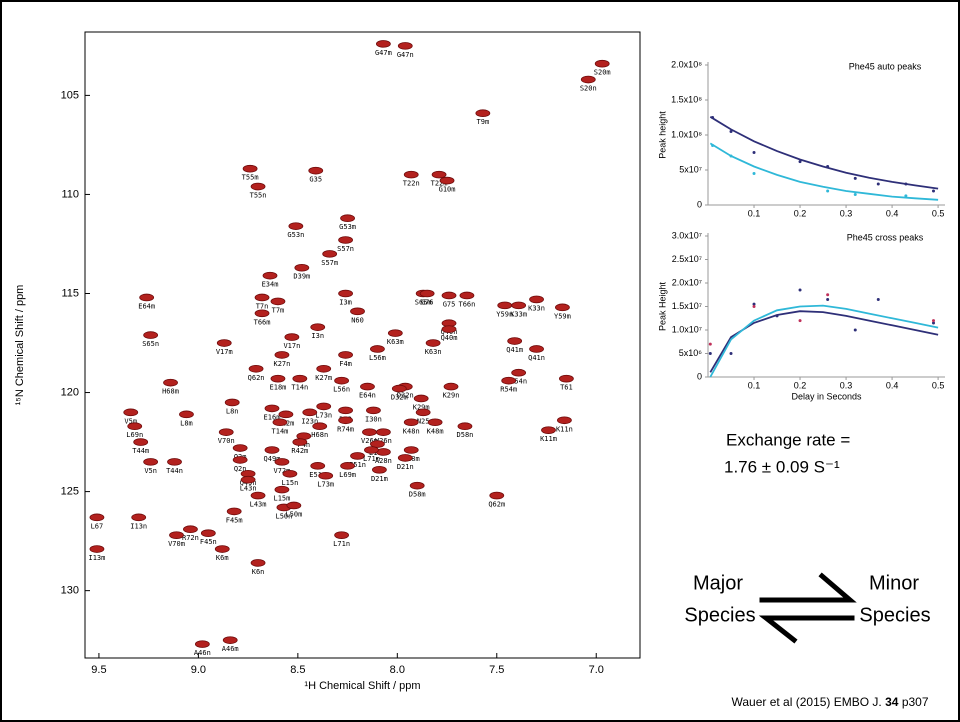 This screenshot has width=960, height=722. What do you see at coordinates (230, 649) in the screenshot?
I see `peak-label: A46m` at bounding box center [230, 649].